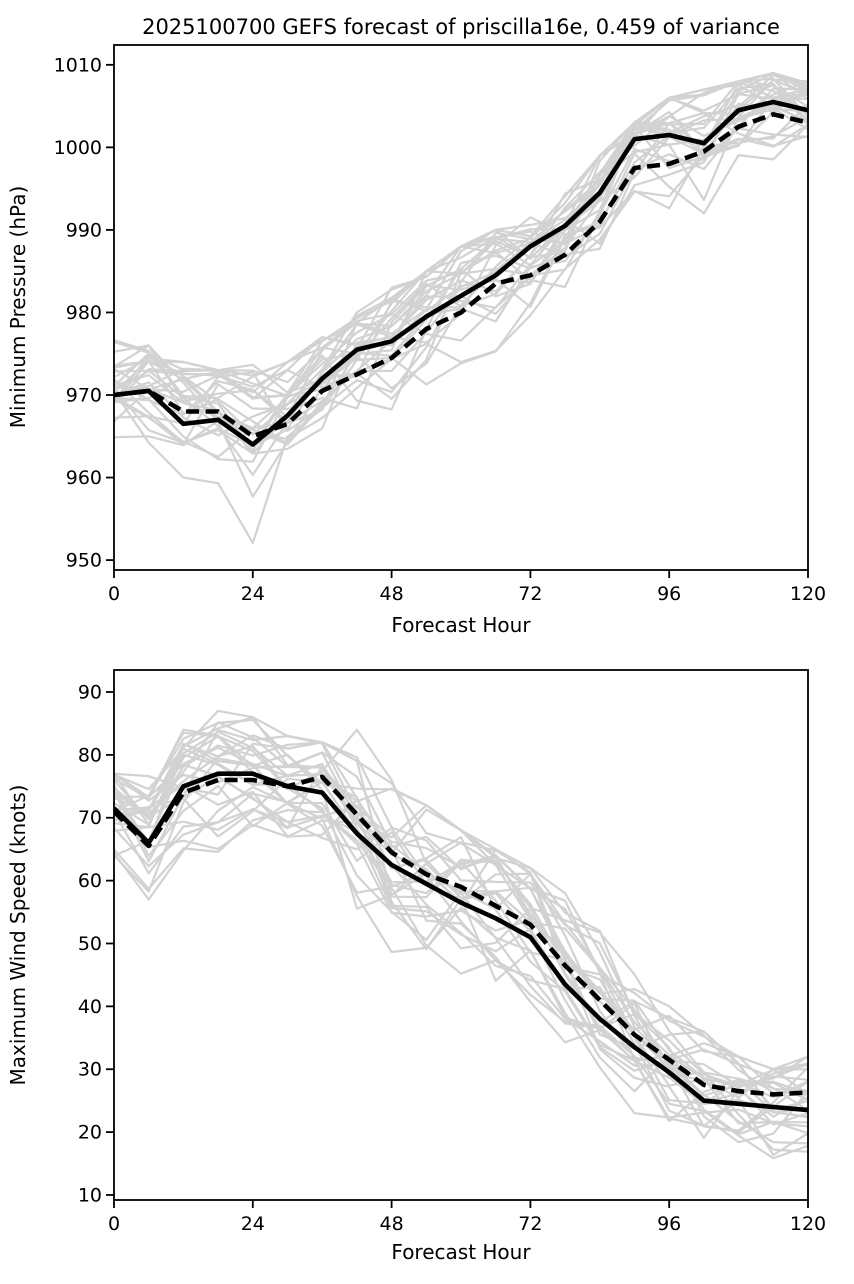 The height and width of the screenshot is (1284, 854). I want to click on y-tick-label: 80, so click(90, 755).